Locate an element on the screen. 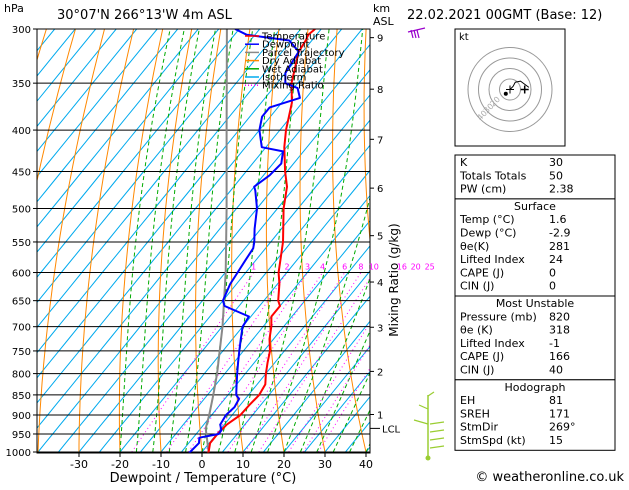  index-value: -1 is located at coordinates (554, 343).